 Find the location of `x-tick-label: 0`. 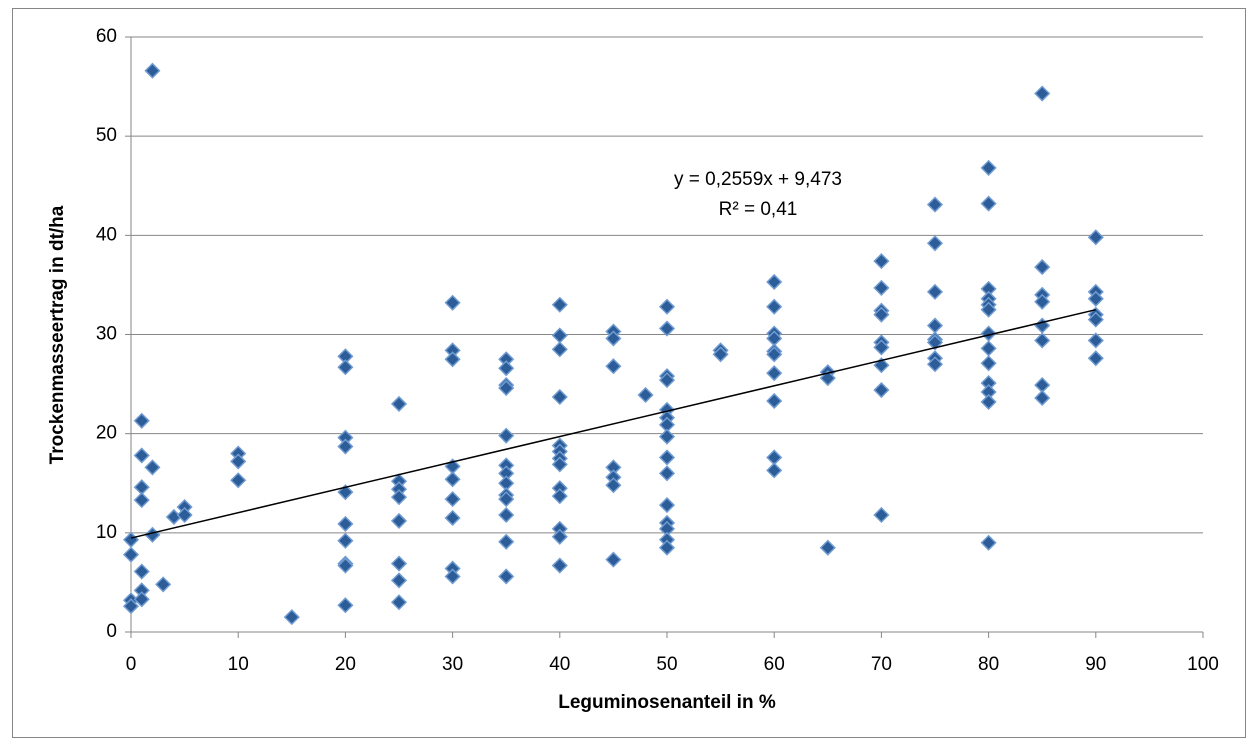

x-tick-label: 0 is located at coordinates (131, 664).